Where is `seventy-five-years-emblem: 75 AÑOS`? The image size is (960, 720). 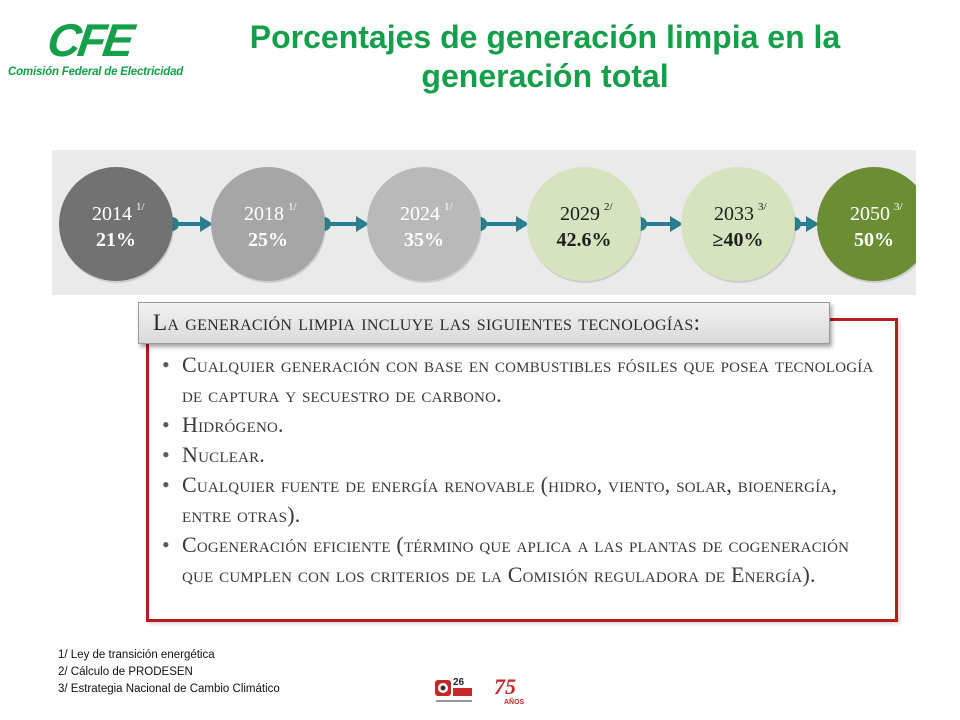
seventy-five-years-emblem: 75 AÑOS is located at coordinates (509, 690).